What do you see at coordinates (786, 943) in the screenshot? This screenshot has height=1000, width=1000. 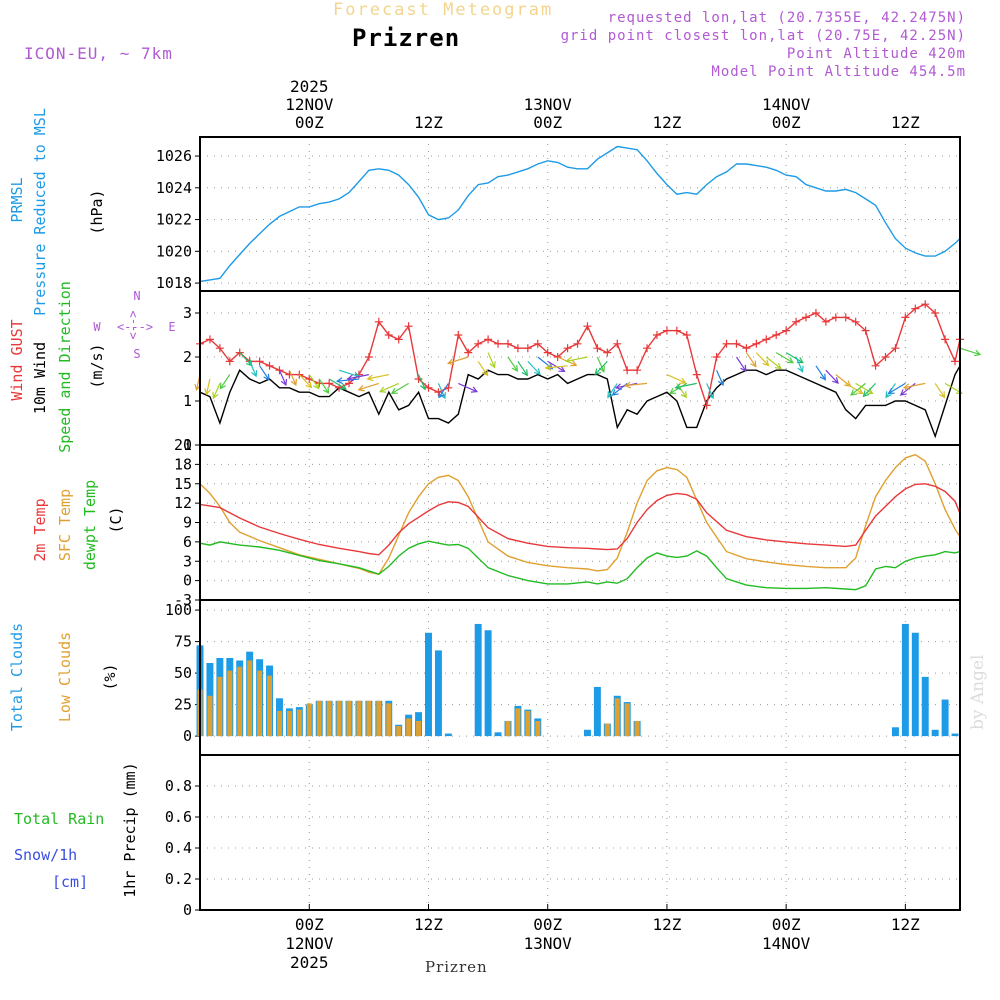 I see `bottom-time-label: 14NOV` at bounding box center [786, 943].